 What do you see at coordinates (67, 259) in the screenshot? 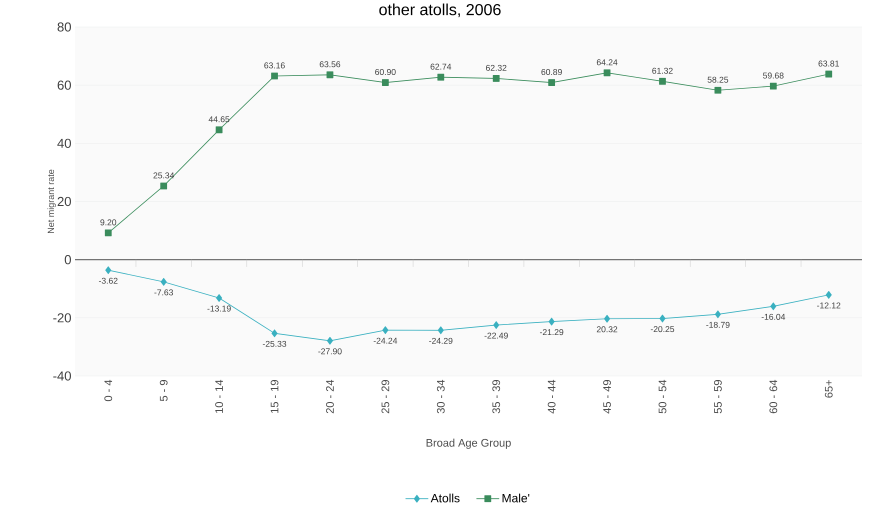
I see `y-tick-label: 0` at bounding box center [67, 259].